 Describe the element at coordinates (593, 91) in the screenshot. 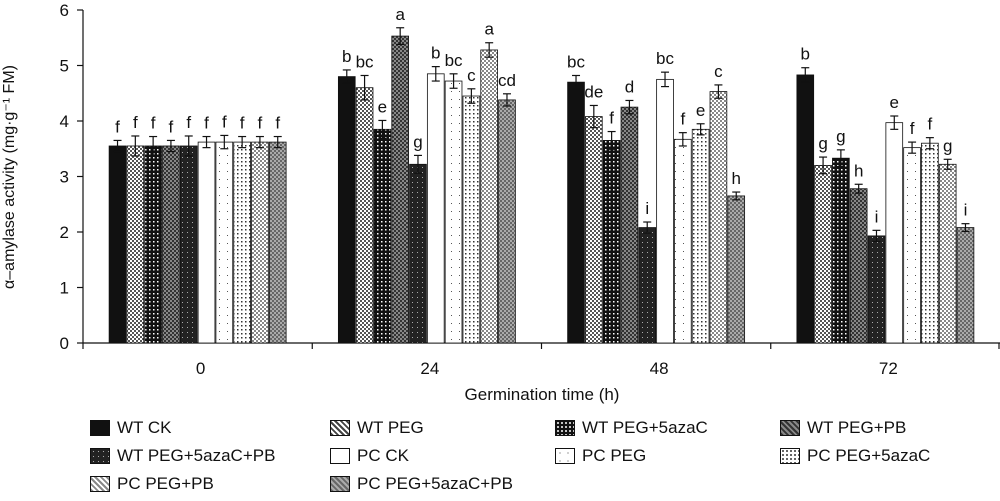

I see `significance-label: de` at that location.